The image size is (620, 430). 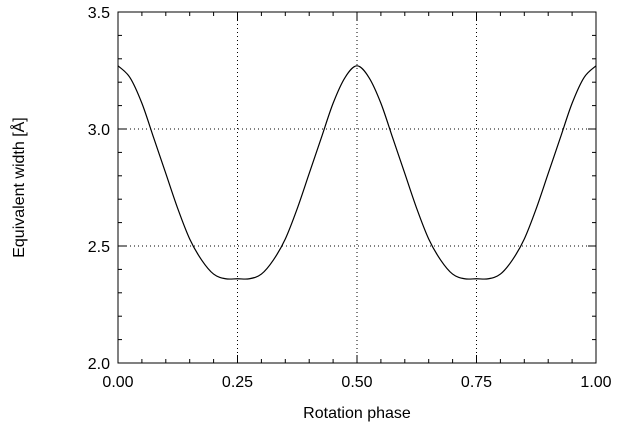 What do you see at coordinates (18, 187) in the screenshot?
I see `y-axis-label: Equivalent width [Å]` at bounding box center [18, 187].